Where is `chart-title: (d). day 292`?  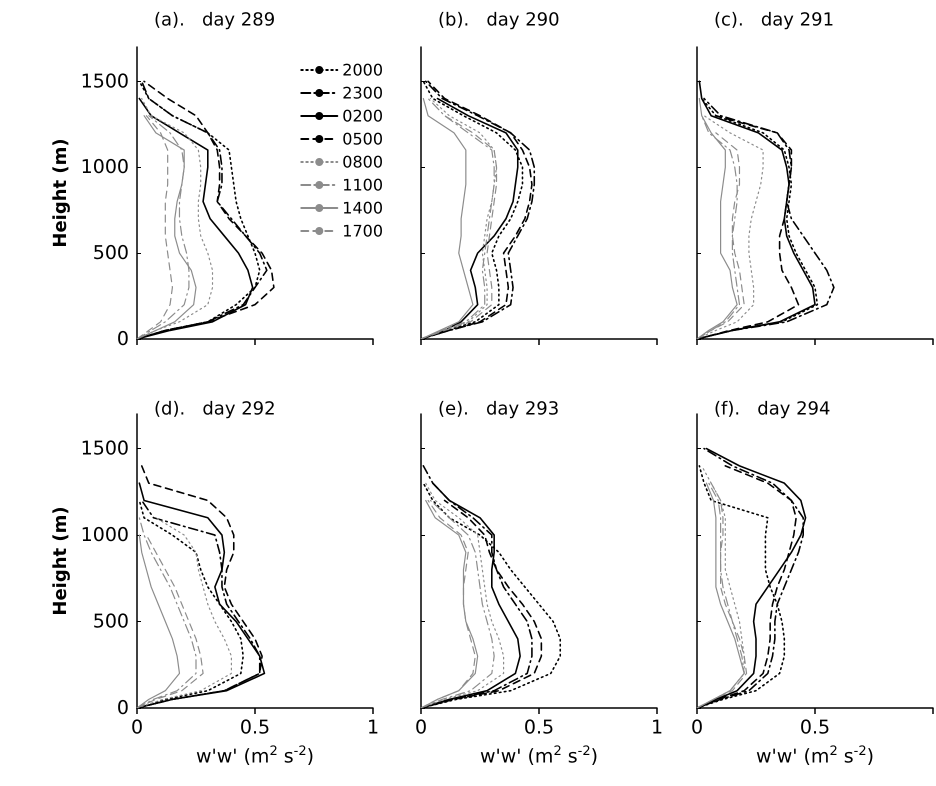
chart-title: (d). day 292 is located at coordinates (215, 409).